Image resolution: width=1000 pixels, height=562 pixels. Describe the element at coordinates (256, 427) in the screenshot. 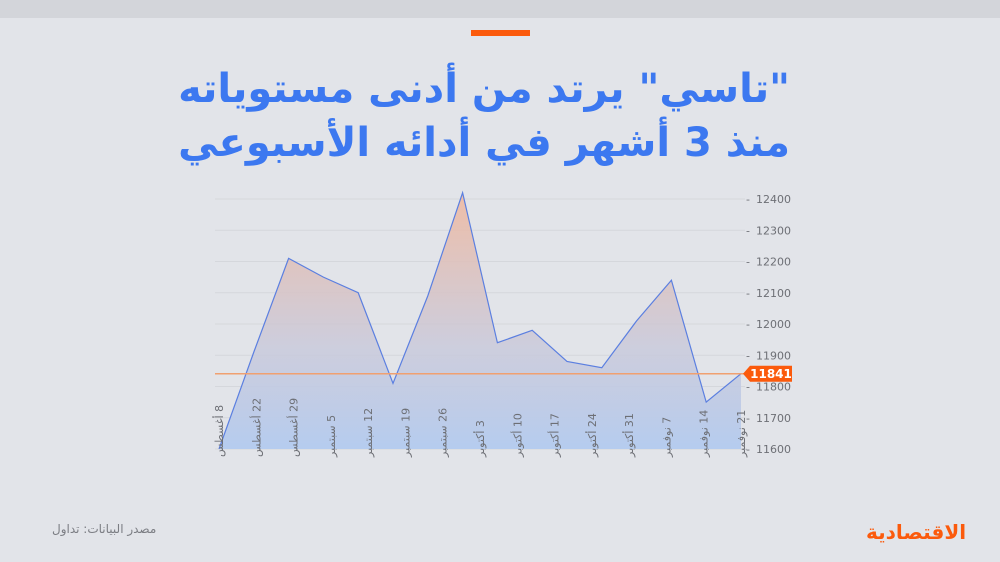

I see `svg-text: 22 أغسطس` at that location.